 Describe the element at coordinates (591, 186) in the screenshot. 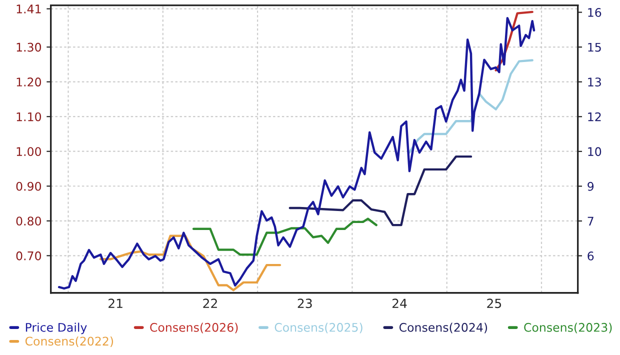

I see `y2-tick-label: 9` at that location.